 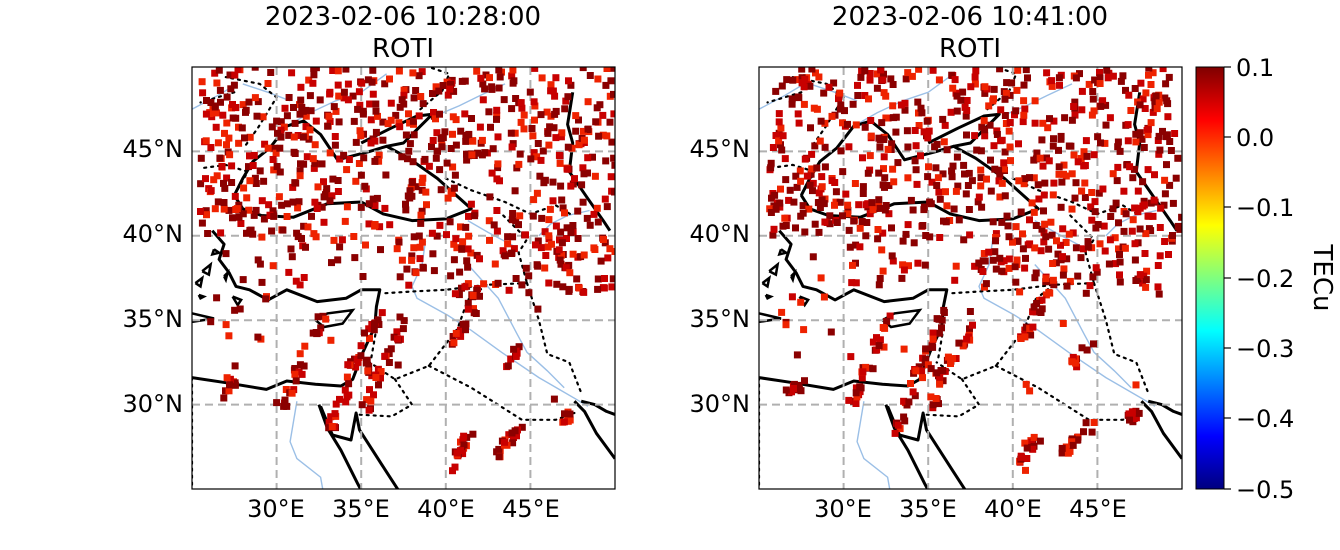 What do you see at coordinates (970, 49) in the screenshot?
I see `panel-2-title-var: ROTI` at bounding box center [970, 49].